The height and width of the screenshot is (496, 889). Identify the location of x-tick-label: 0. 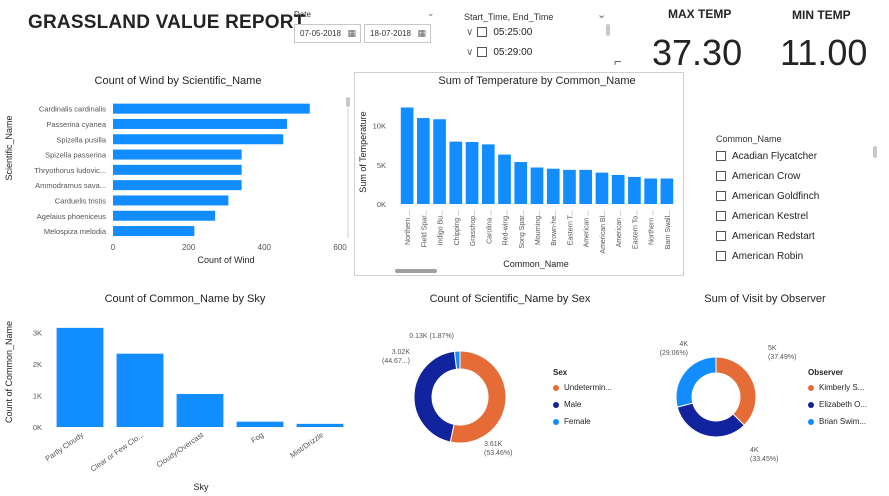
(113, 247).